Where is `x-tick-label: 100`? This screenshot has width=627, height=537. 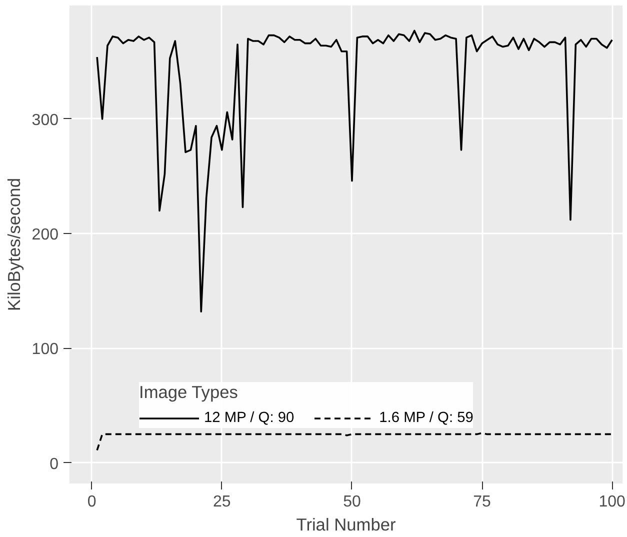
x-tick-label: 100 is located at coordinates (612, 502).